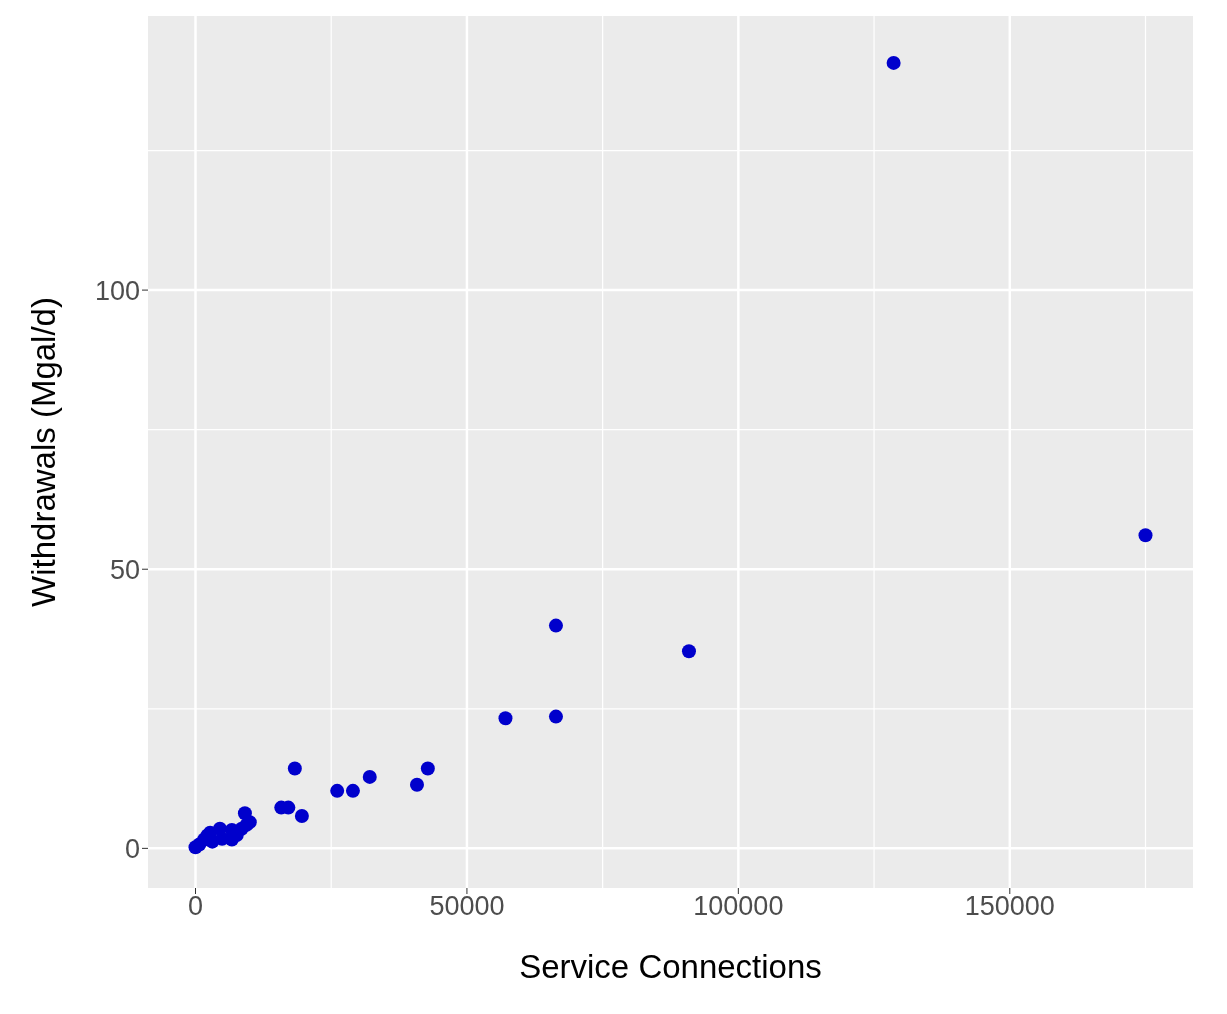  I want to click on x-tick-label: 0, so click(195, 906).